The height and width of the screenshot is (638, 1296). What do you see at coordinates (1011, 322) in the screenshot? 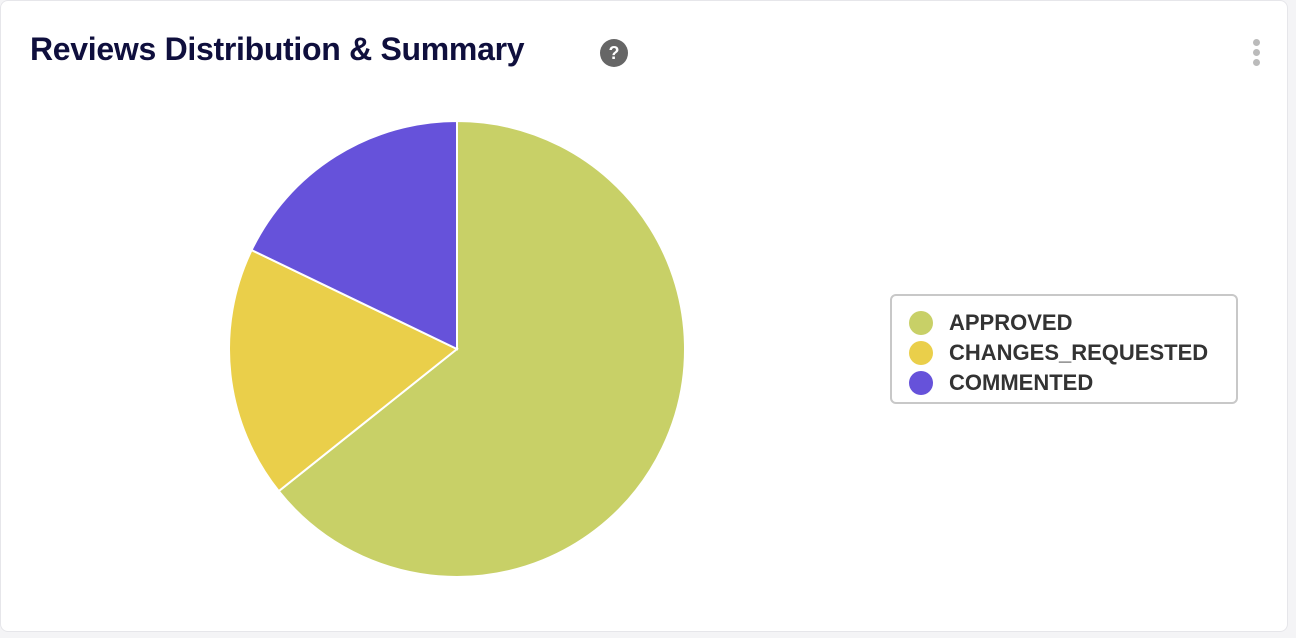
I see `legend-label: APPROVED` at bounding box center [1011, 322].